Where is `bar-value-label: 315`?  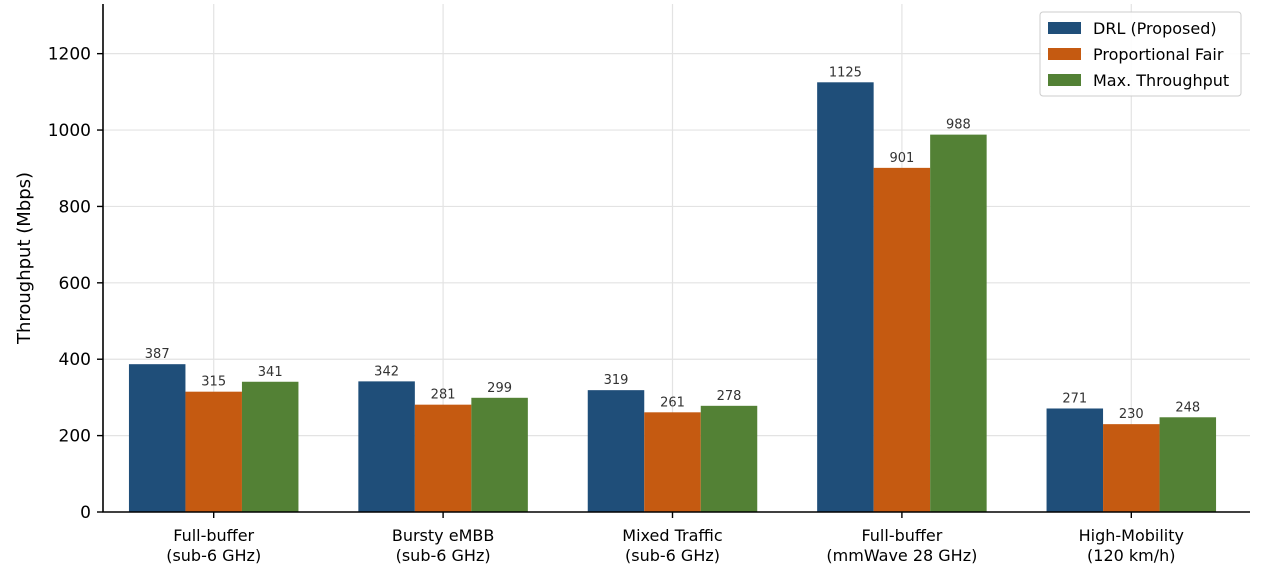
bar-value-label: 315 is located at coordinates (213, 382).